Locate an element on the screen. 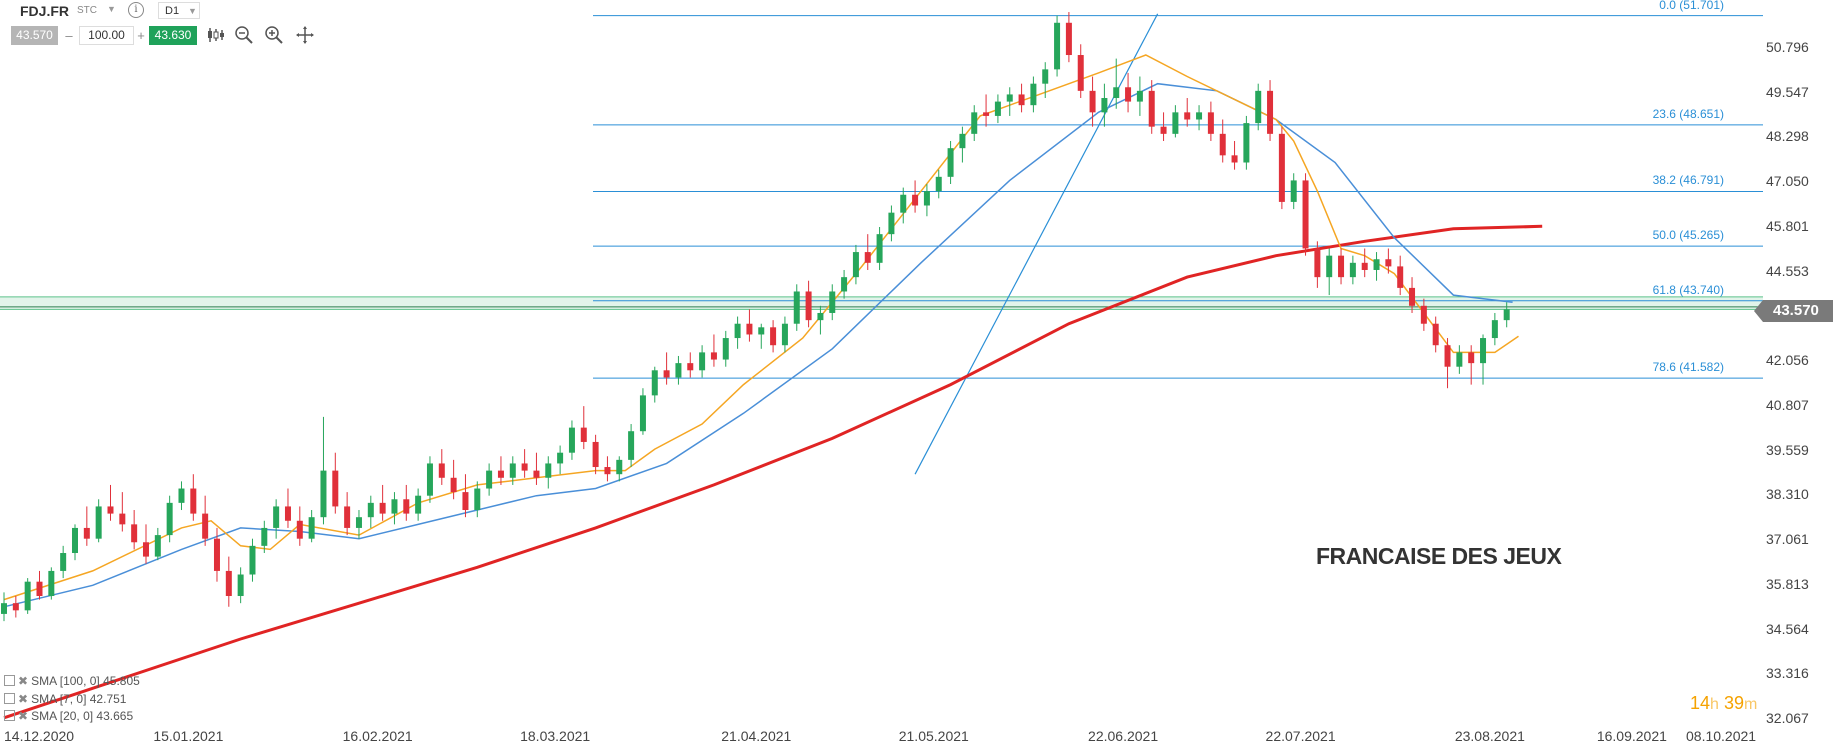 Image resolution: width=1833 pixels, height=754 pixels. x-tick-label: 15.01.2021 is located at coordinates (188, 736).